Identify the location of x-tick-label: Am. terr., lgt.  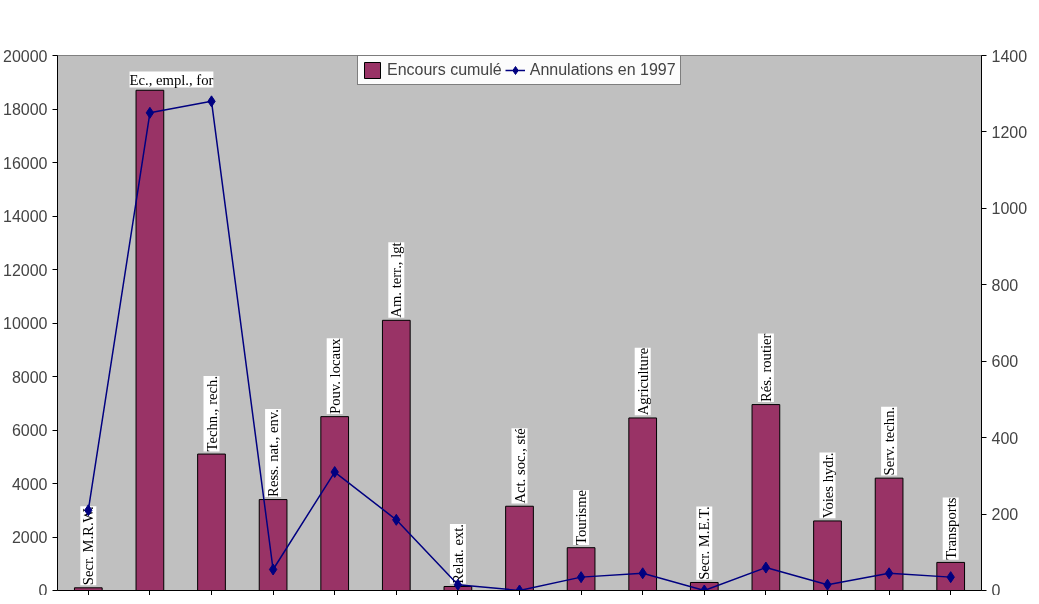
(396, 280).